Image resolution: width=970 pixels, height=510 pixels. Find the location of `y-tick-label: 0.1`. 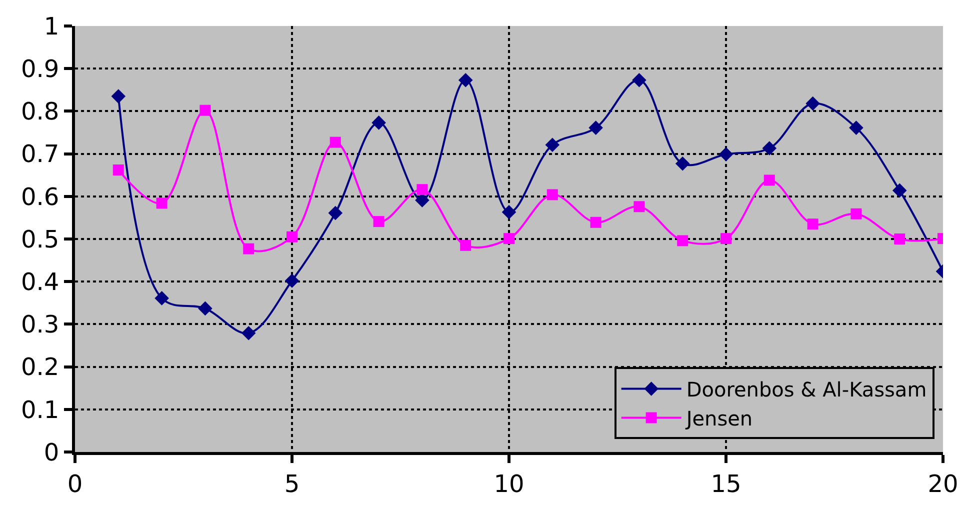

y-tick-label: 0.1 is located at coordinates (40, 410).